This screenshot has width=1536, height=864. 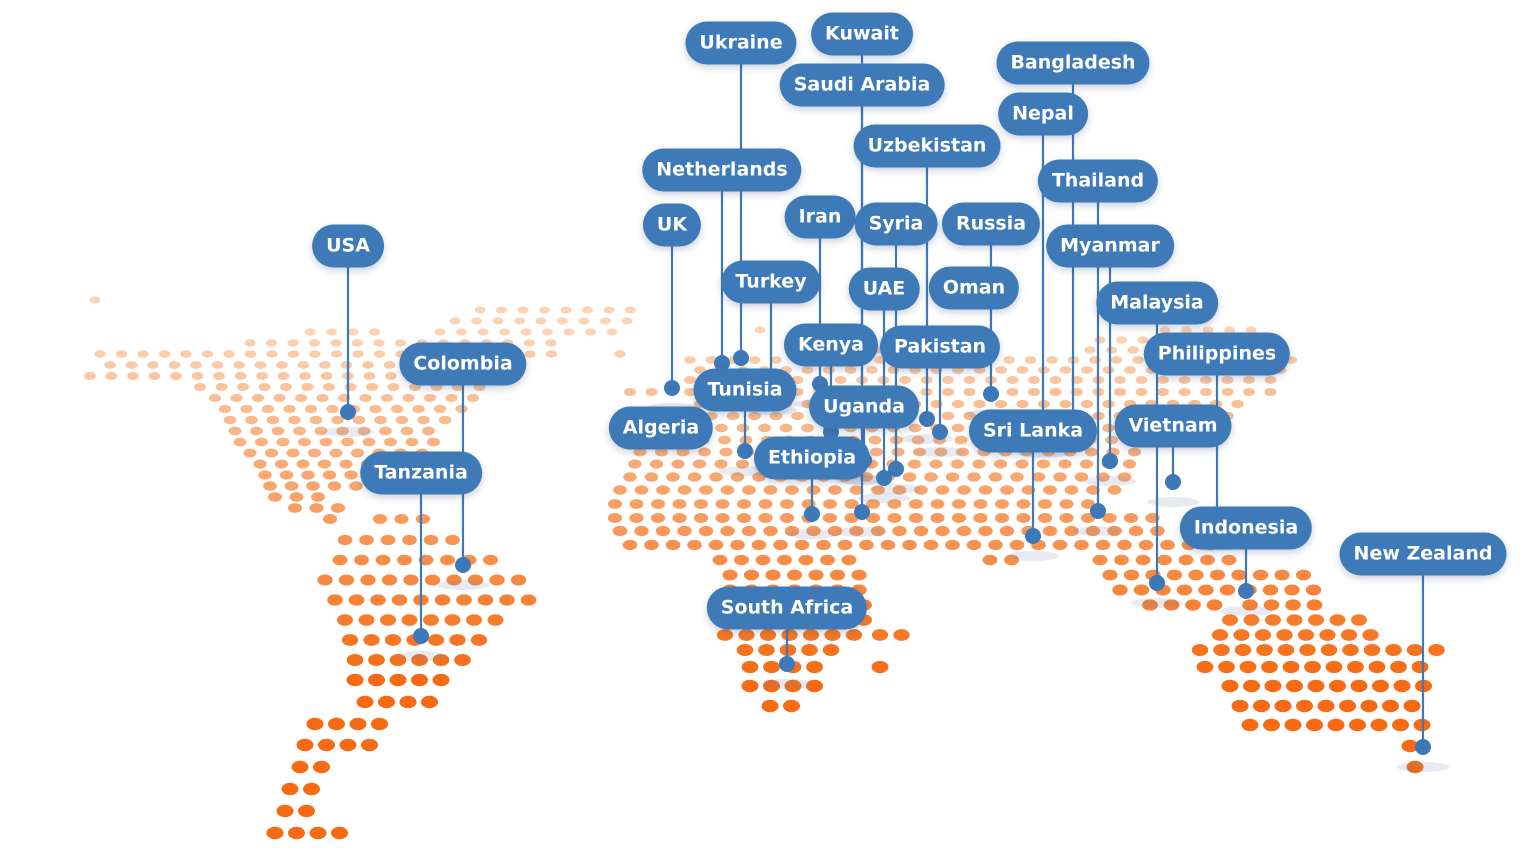 I want to click on label-sri-lanka: Sri Lanka, so click(x=1033, y=431).